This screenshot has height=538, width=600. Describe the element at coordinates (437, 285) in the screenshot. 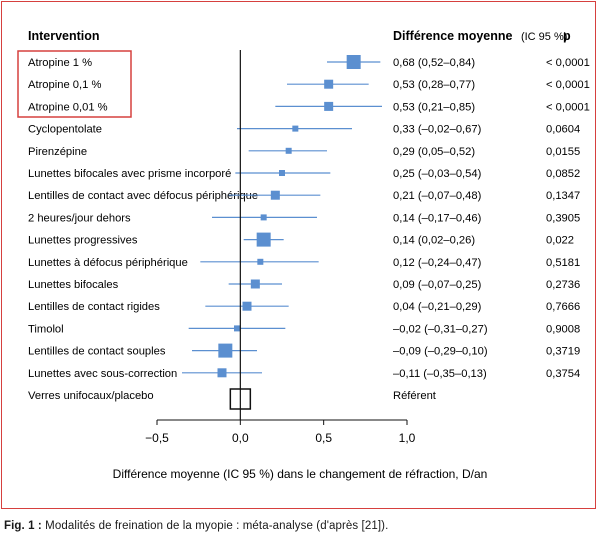

I see `row-ci-text: 0,09 (–0,07–0,25)` at that location.